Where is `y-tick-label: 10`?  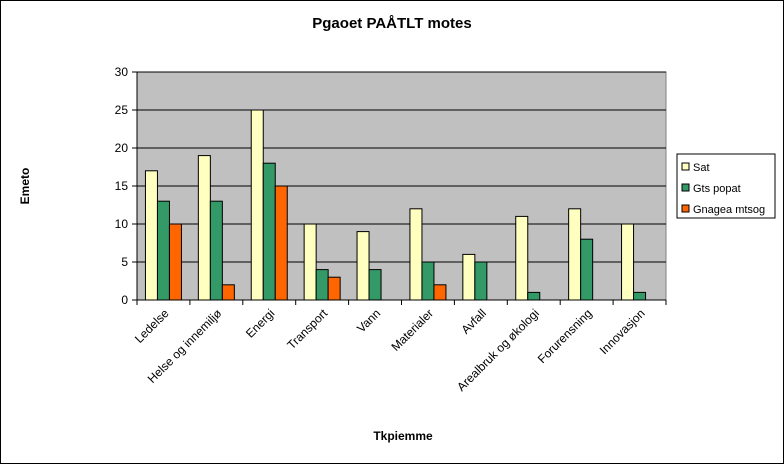 y-tick-label: 10 is located at coordinates (122, 224).